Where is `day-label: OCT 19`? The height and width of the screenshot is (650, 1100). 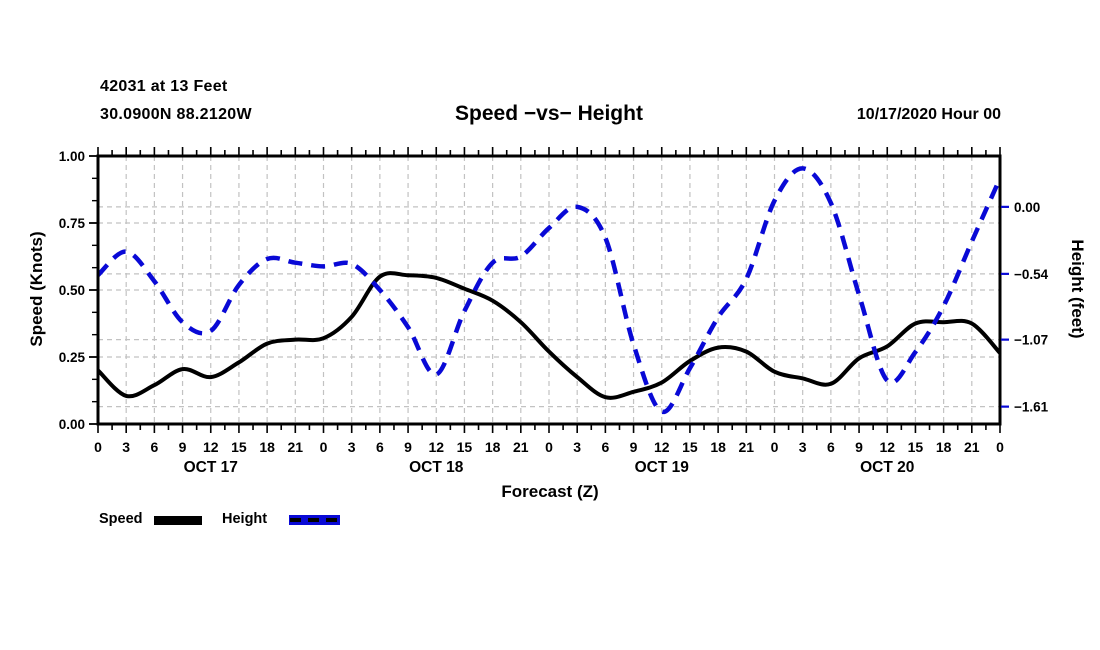 day-label: OCT 19 is located at coordinates (662, 467).